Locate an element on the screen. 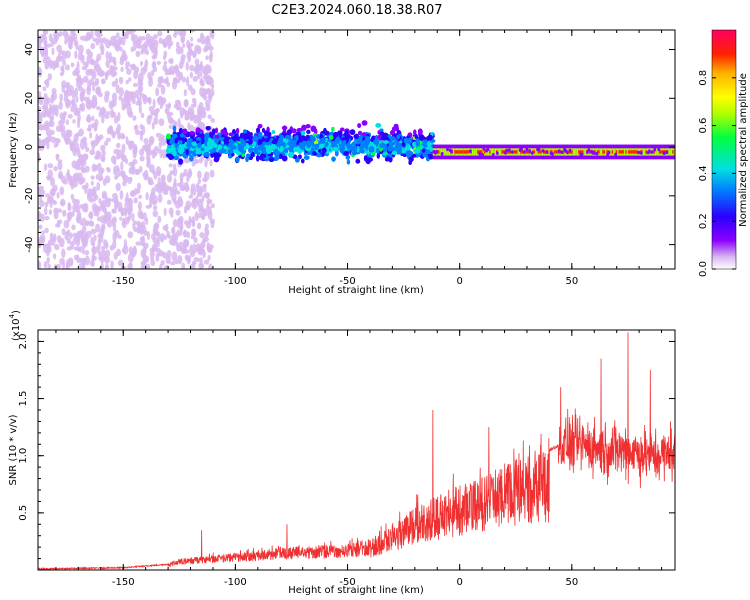  snr-xtick-label: 50 is located at coordinates (571, 582).